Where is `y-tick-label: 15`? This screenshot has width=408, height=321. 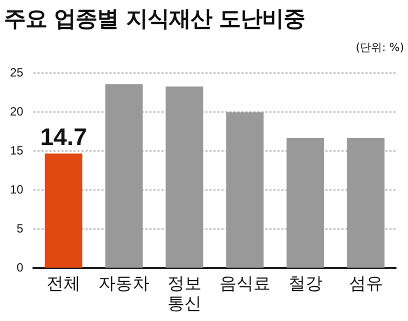
y-tick-label: 15 is located at coordinates (17, 151).